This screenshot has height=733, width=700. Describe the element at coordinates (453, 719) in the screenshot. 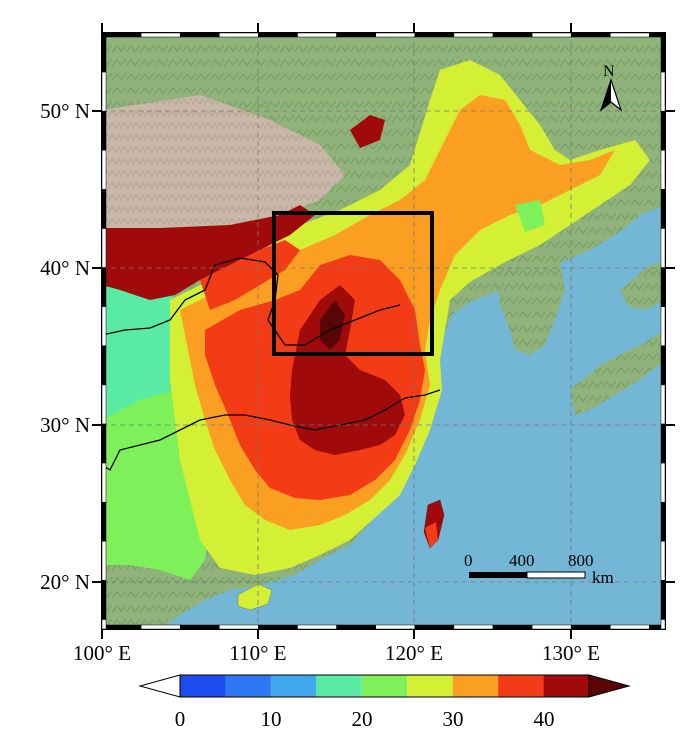

I see `colorbar-tick-30: 30` at that location.